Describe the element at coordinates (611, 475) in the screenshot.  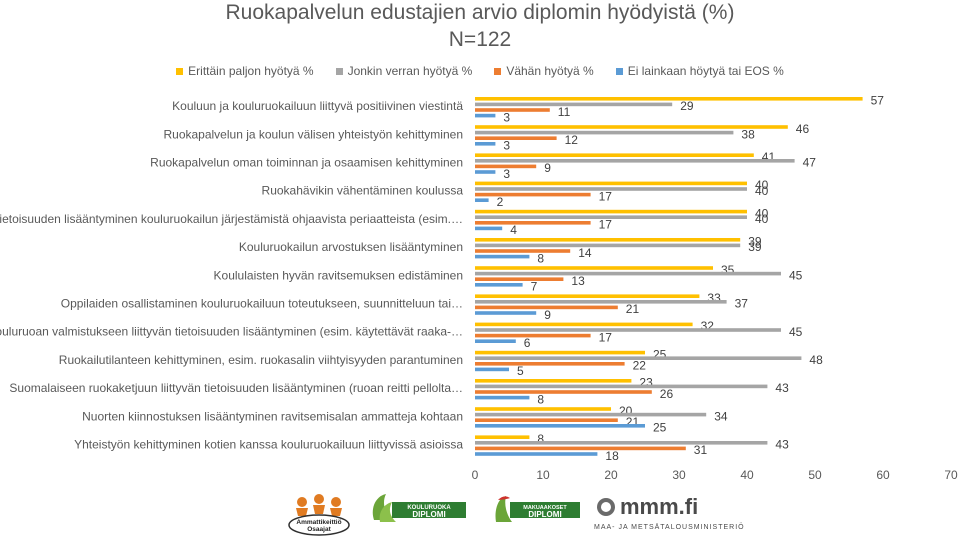
I see `x-tick-label: 20` at that location.